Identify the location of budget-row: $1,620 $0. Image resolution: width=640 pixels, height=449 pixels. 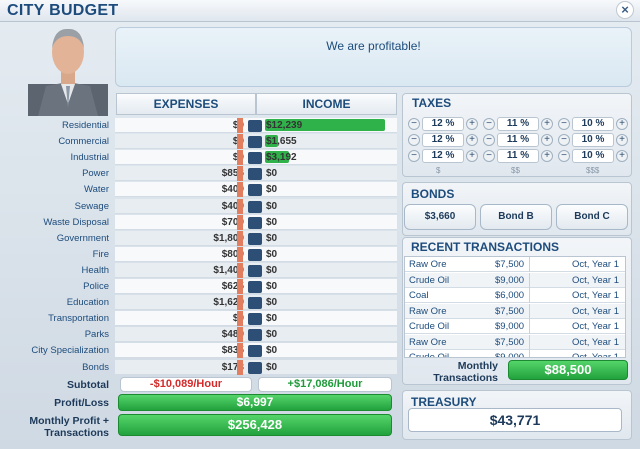
(256, 302).